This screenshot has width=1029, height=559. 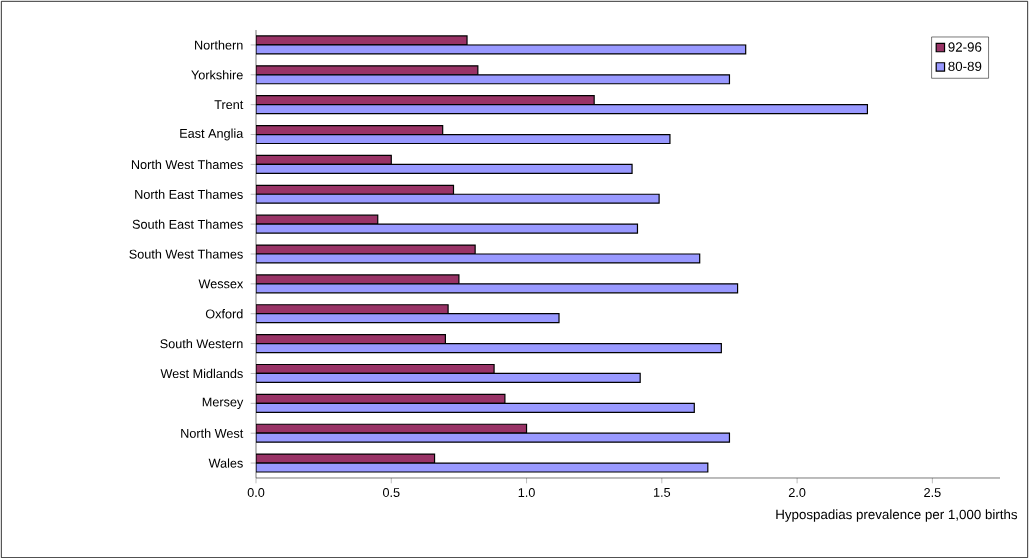 What do you see at coordinates (223, 403) in the screenshot?
I see `y-tick-label: Mersey` at bounding box center [223, 403].